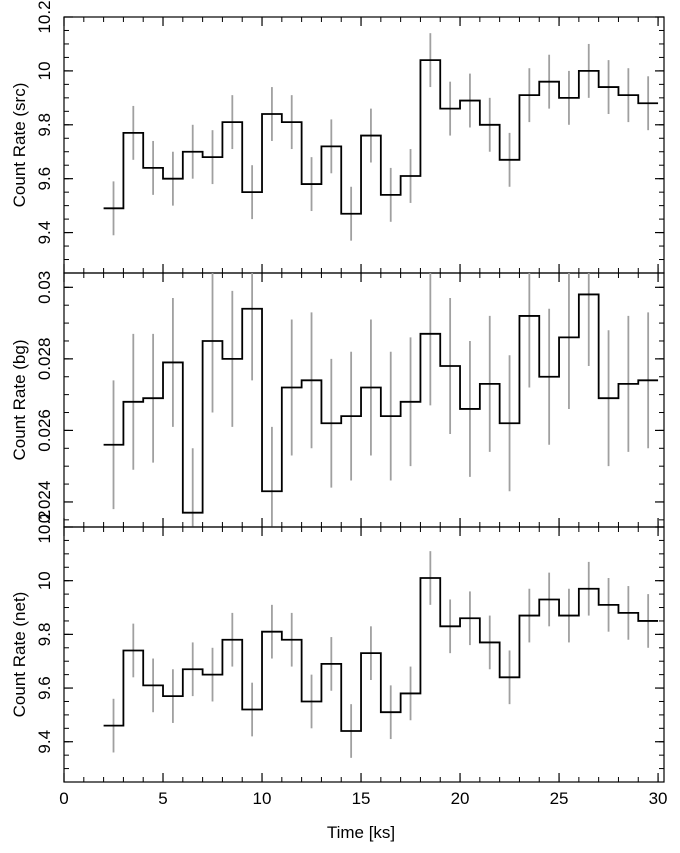 The width and height of the screenshot is (680, 853). I want to click on y-tick-label: 0.028, so click(44, 359).